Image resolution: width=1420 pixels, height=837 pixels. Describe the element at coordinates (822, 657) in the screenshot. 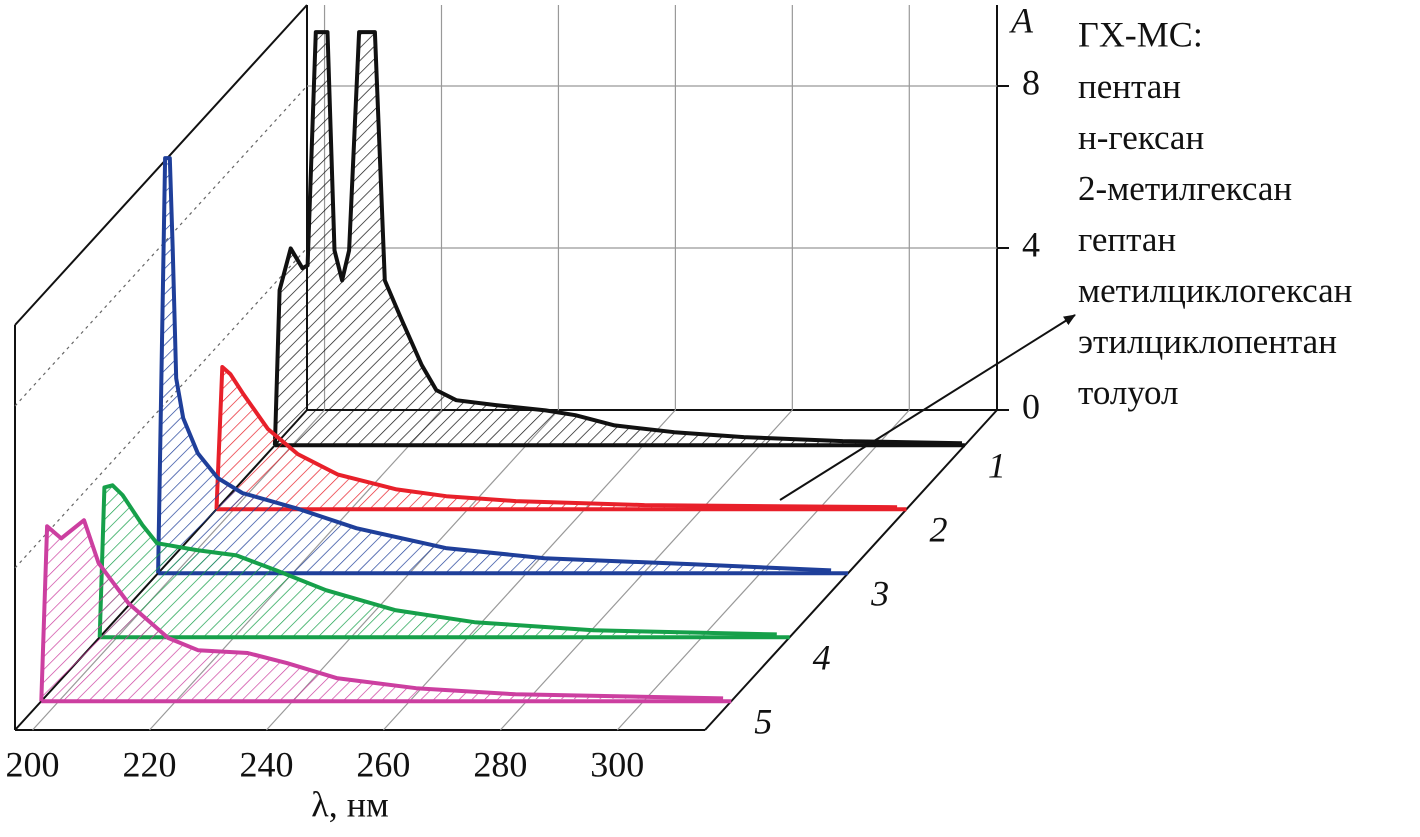

I see `series-label: 4` at that location.